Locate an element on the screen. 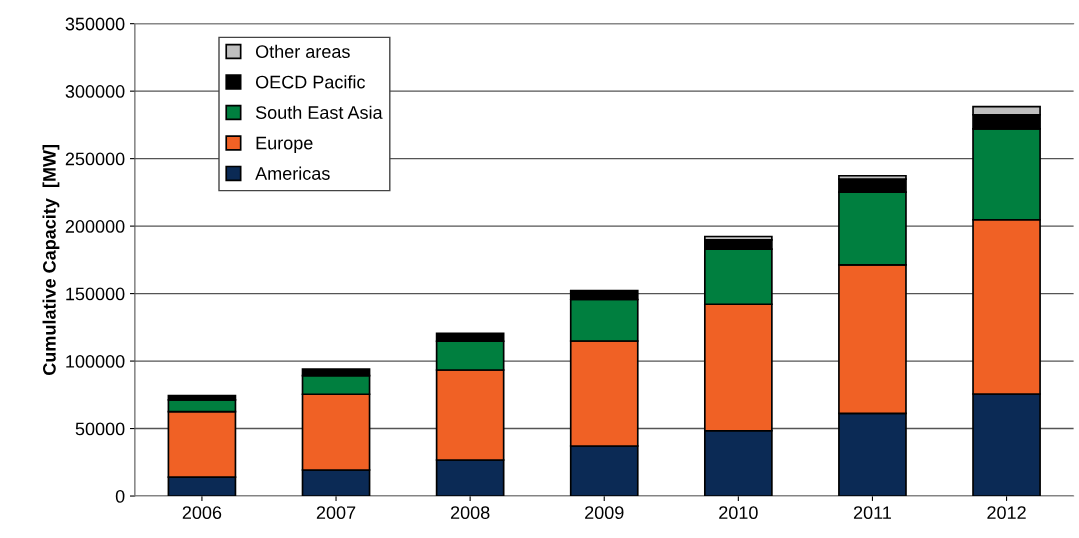 The width and height of the screenshot is (1079, 538). y-tick-label: 250000 is located at coordinates (95, 159).